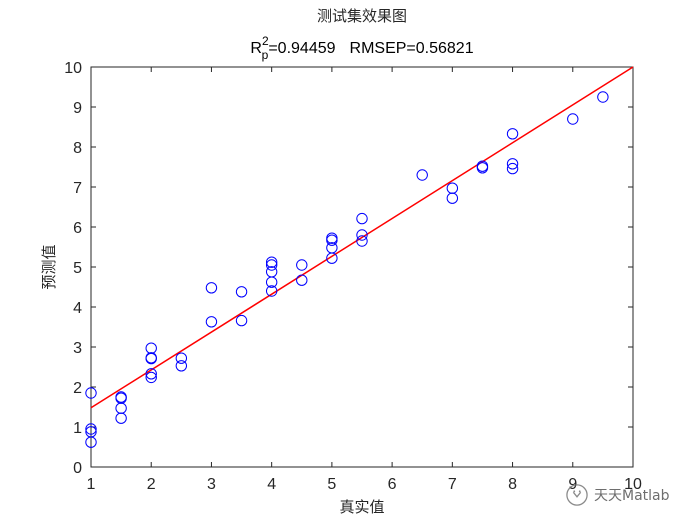  Describe the element at coordinates (331, 484) in the screenshot. I see `x-tick-label: 5` at that location.